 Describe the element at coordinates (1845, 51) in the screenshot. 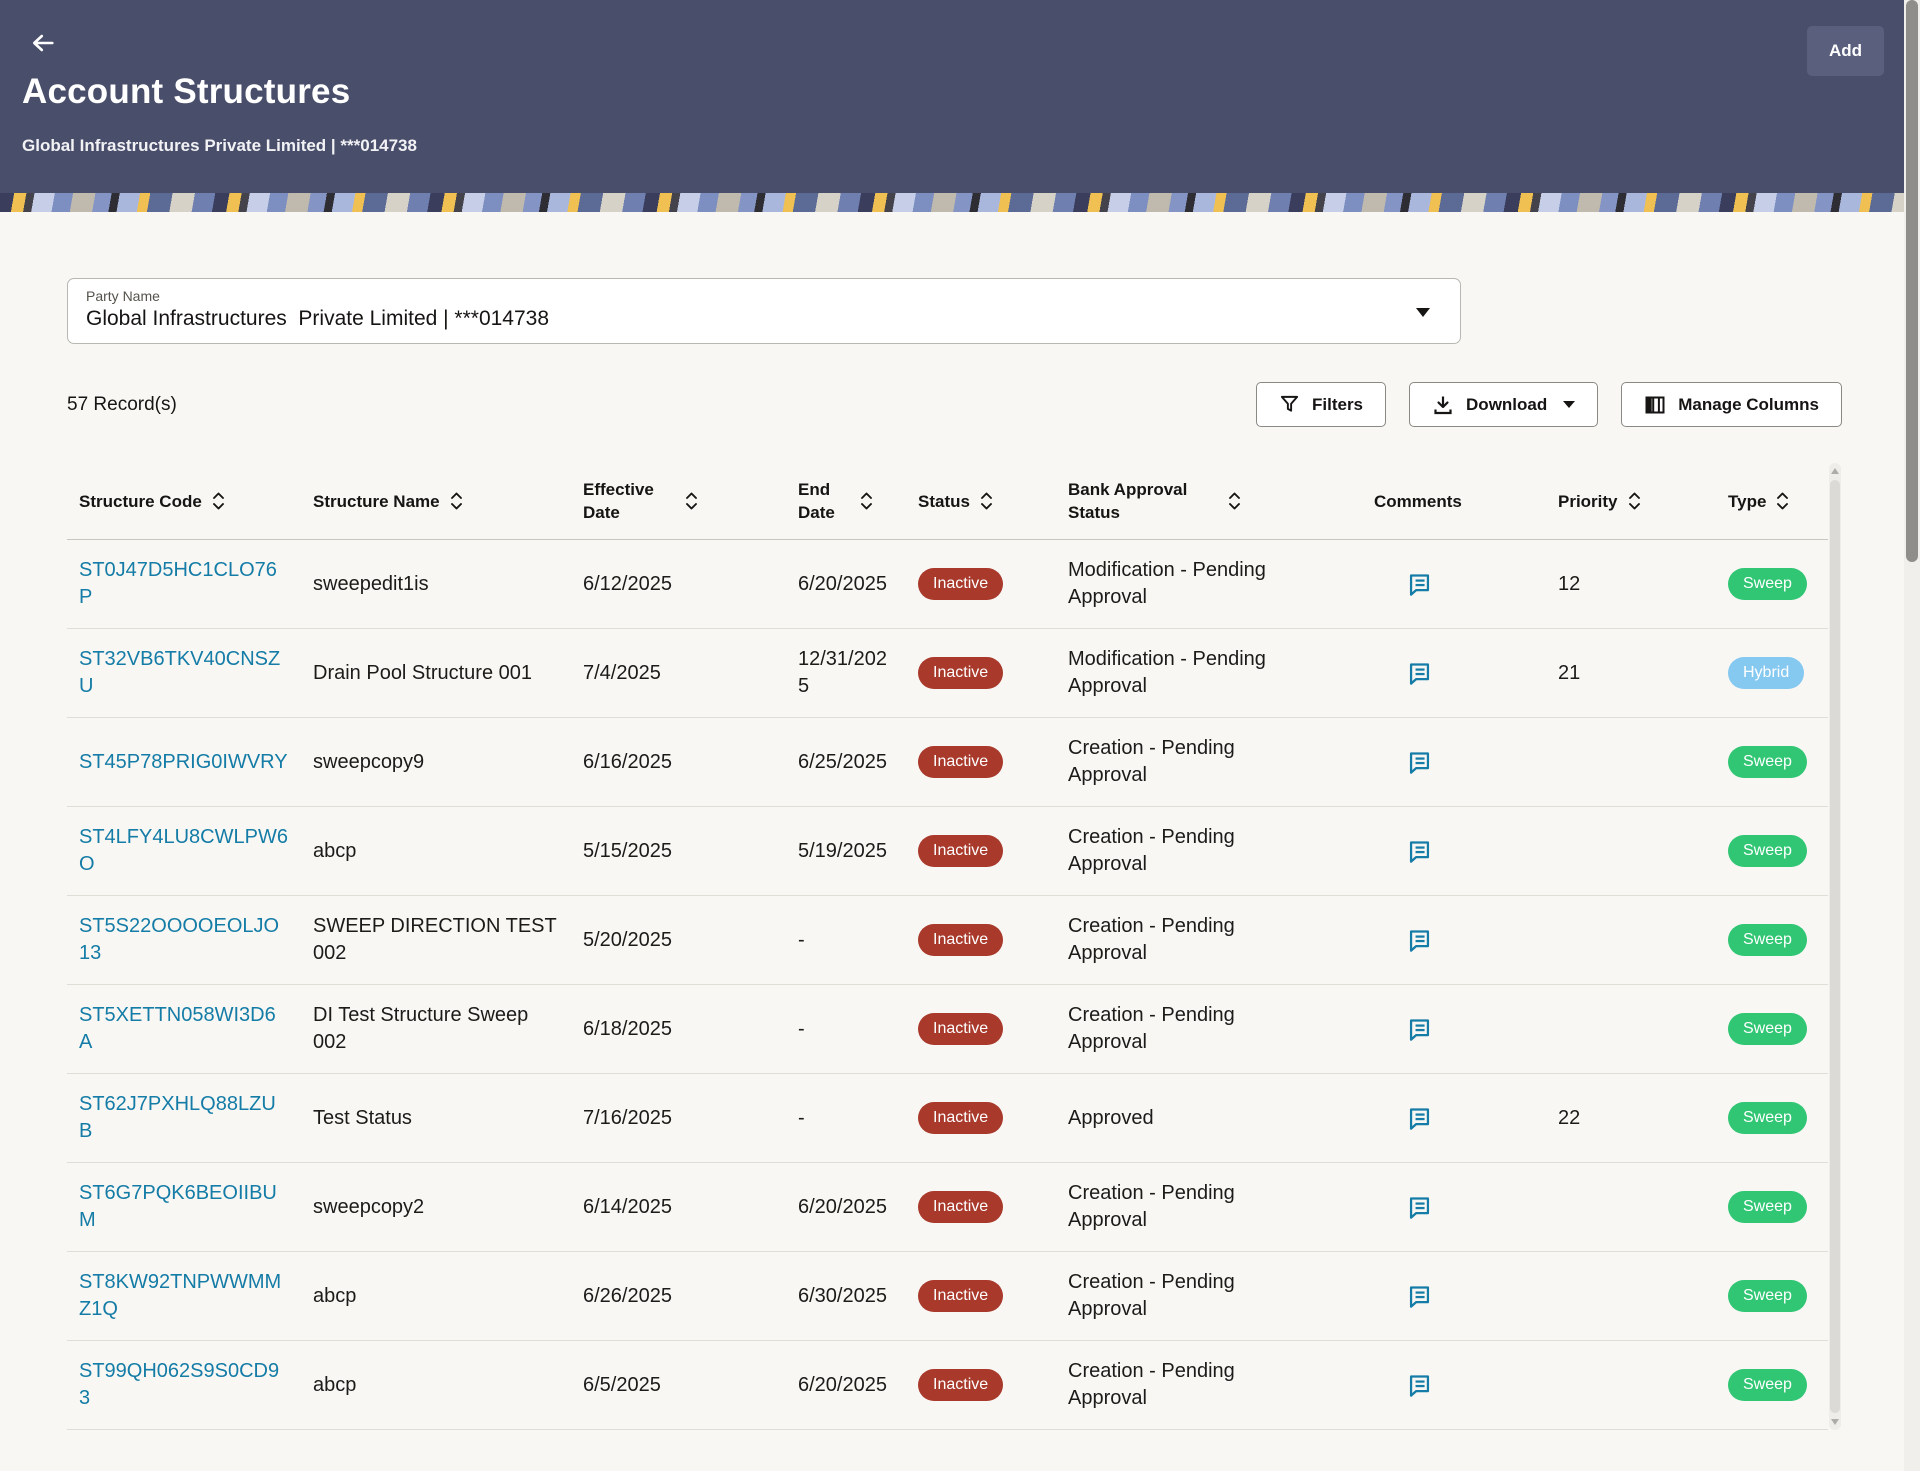

I see `add-button: Add` at that location.